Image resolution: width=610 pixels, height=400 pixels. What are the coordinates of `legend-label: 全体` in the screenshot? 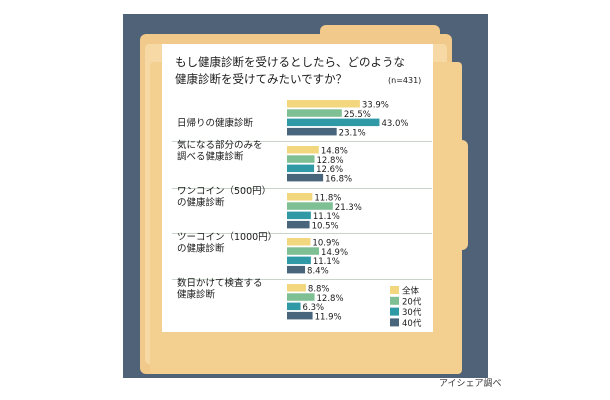 It's located at (411, 291).